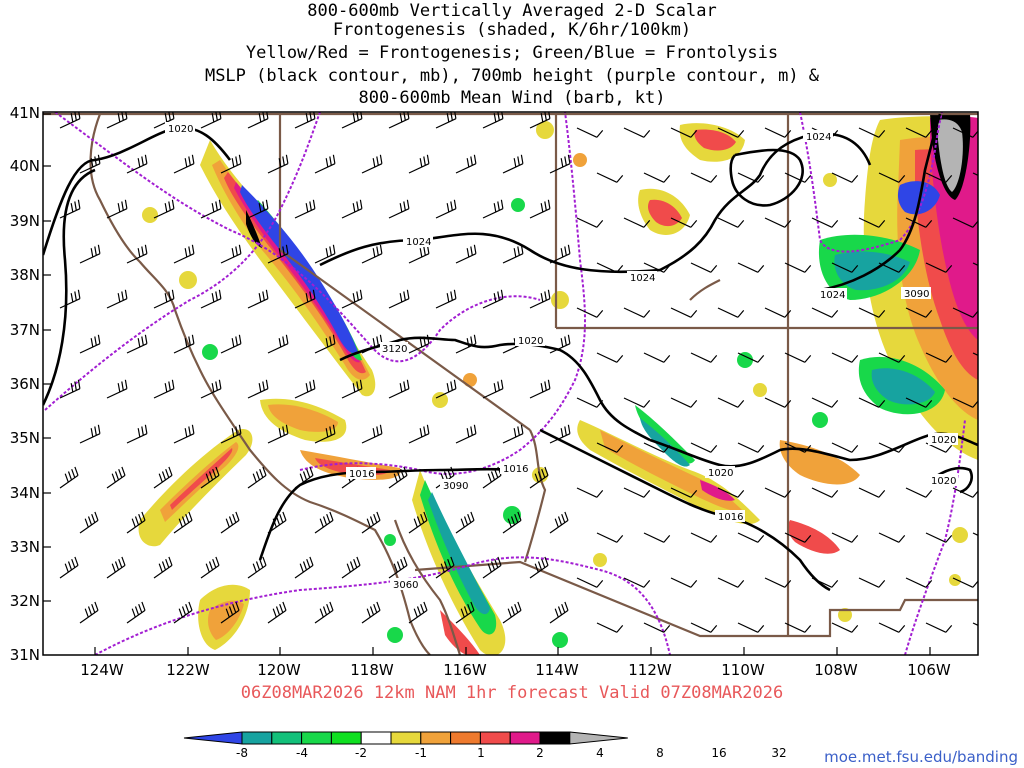  What do you see at coordinates (69, 287) in the screenshot?
I see `mslp-1024-west` at bounding box center [69, 287].